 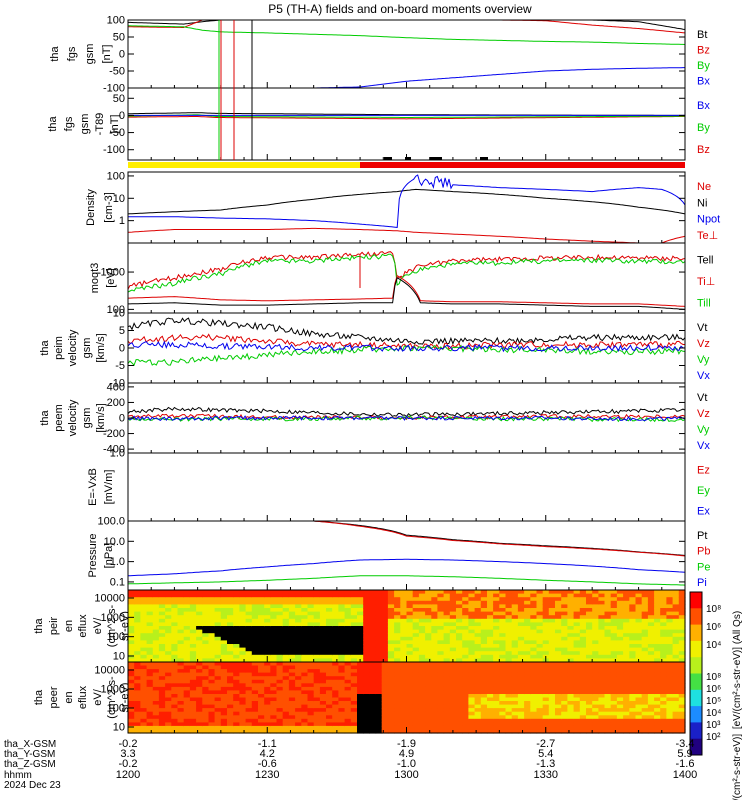 What do you see at coordinates (702, 536) in the screenshot?
I see `legend-pressure-Pt: Pt` at bounding box center [702, 536].